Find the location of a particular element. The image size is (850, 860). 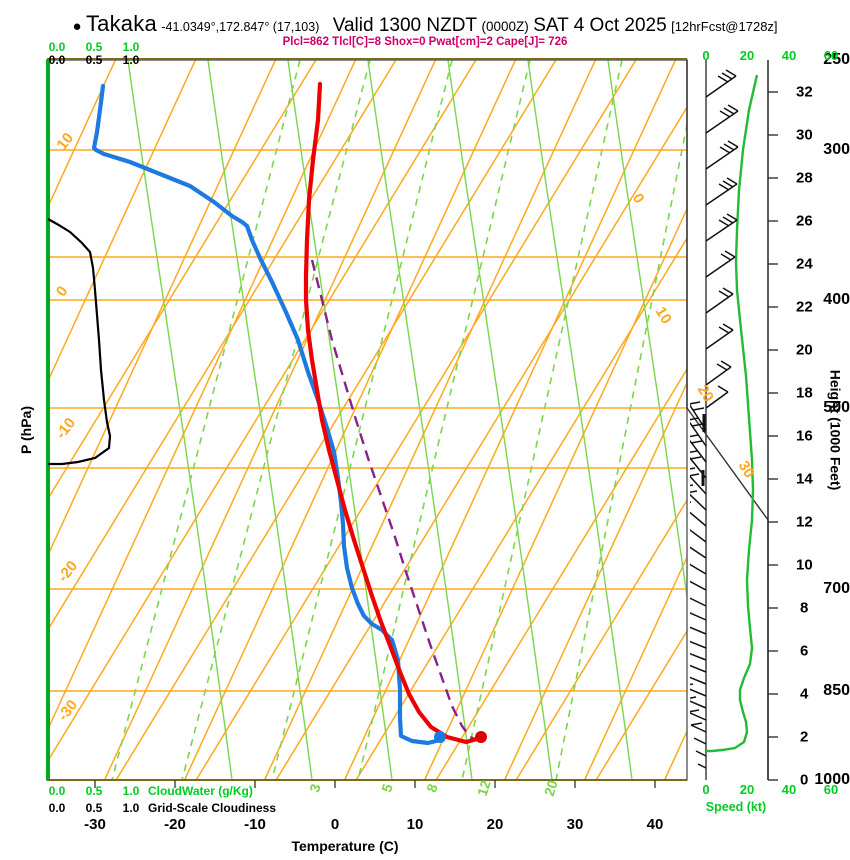

forecast-stamp: [12hrFcst@1728z] is located at coordinates (724, 26).